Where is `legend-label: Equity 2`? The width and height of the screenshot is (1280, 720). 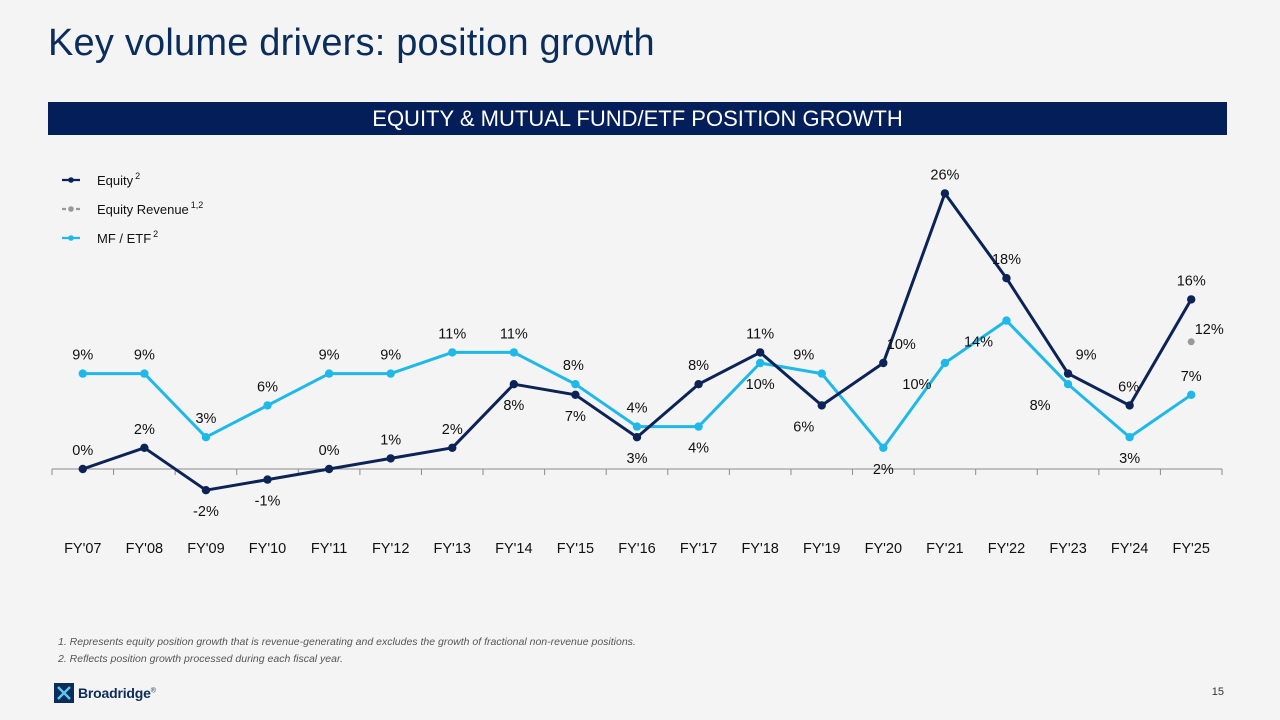
legend-label: Equity 2 is located at coordinates (118, 179).